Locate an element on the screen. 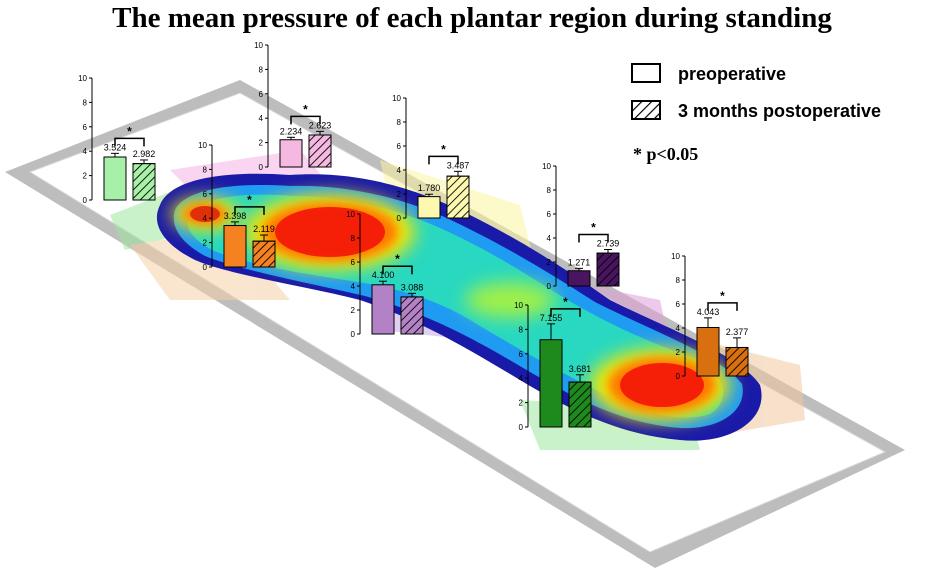 The height and width of the screenshot is (571, 944). data-label: 3.681 is located at coordinates (580, 369).